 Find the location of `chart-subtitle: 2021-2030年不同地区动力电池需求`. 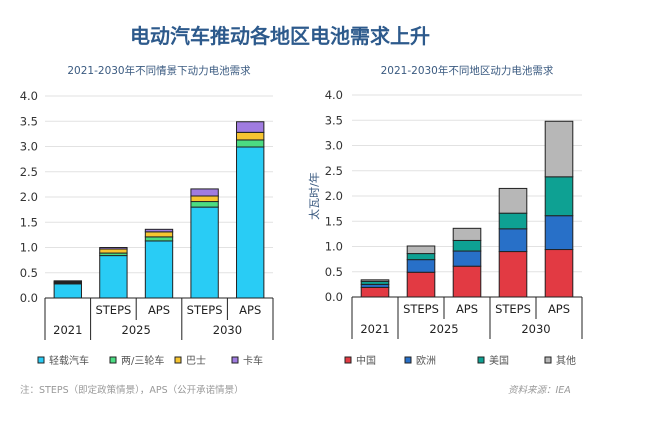

chart-subtitle: 2021-2030年不同地区动力电池需求 is located at coordinates (467, 70).